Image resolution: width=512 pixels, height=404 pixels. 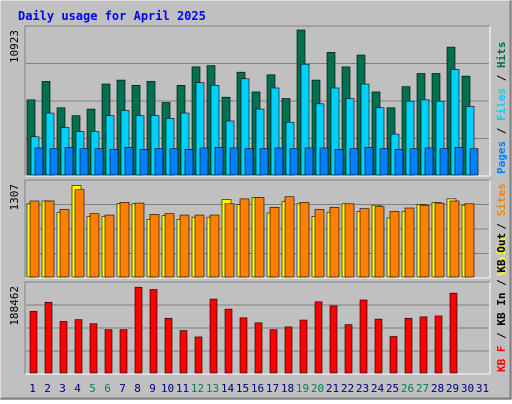 I want to click on x-tick-label: 23, so click(x=362, y=388).